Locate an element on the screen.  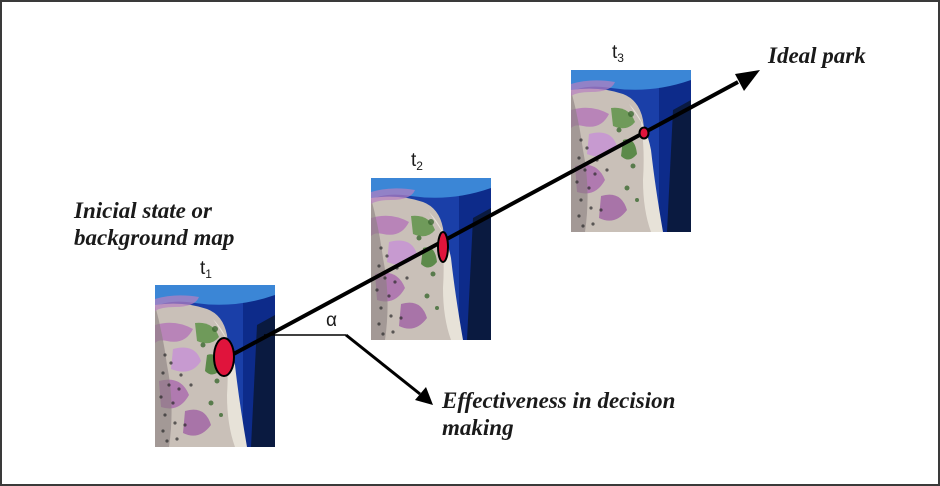
map-tile-t3 is located at coordinates (631, 151).